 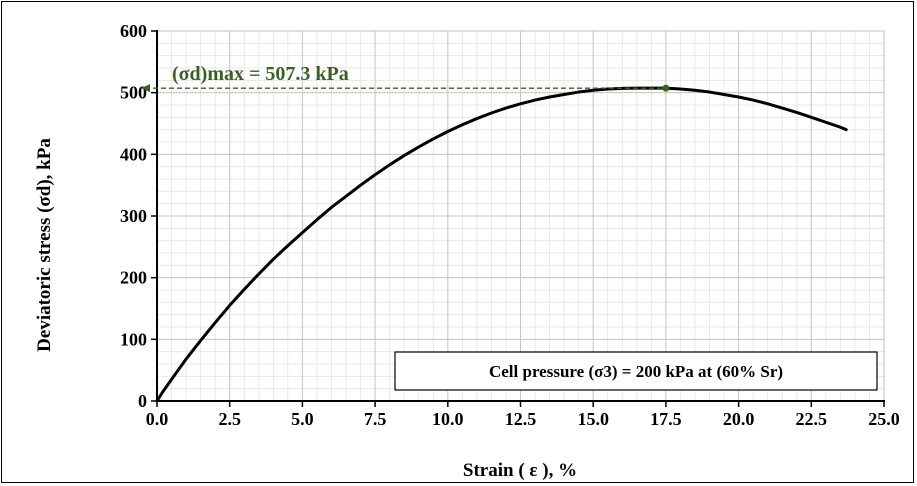 What do you see at coordinates (739, 419) in the screenshot?
I see `x-tick-label: 20.0` at bounding box center [739, 419].